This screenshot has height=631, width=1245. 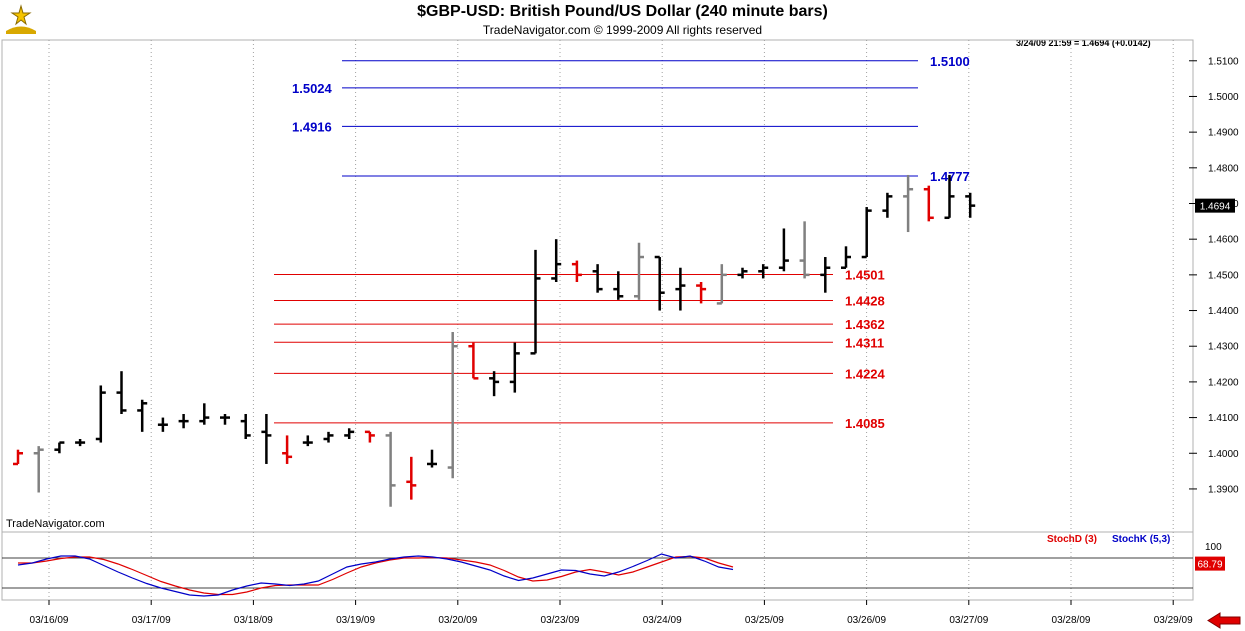 I want to click on y-tick-label: 1.4100, so click(x=1223, y=418).